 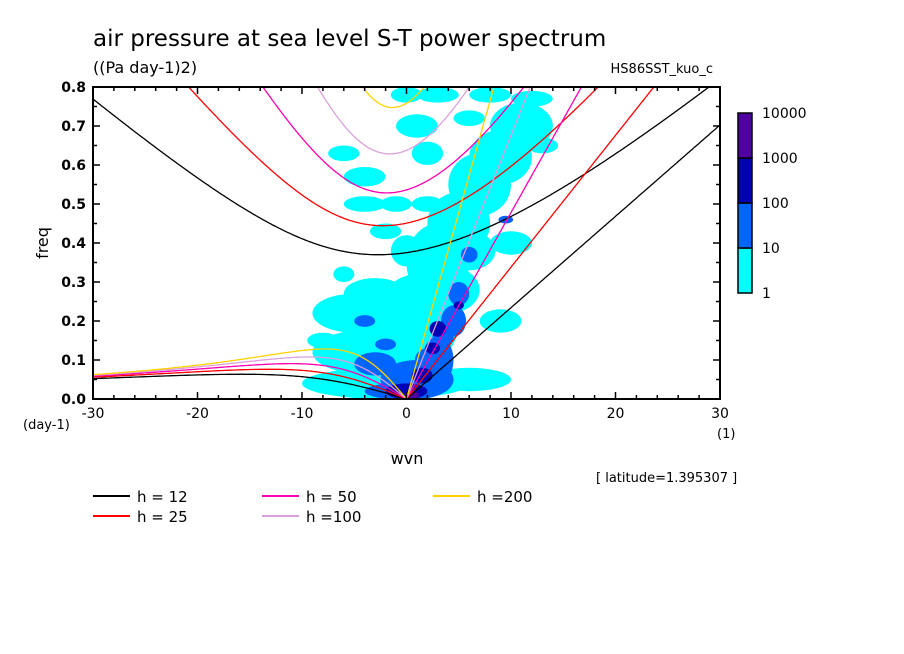 I want to click on spectrum-contours, so click(x=430, y=243).